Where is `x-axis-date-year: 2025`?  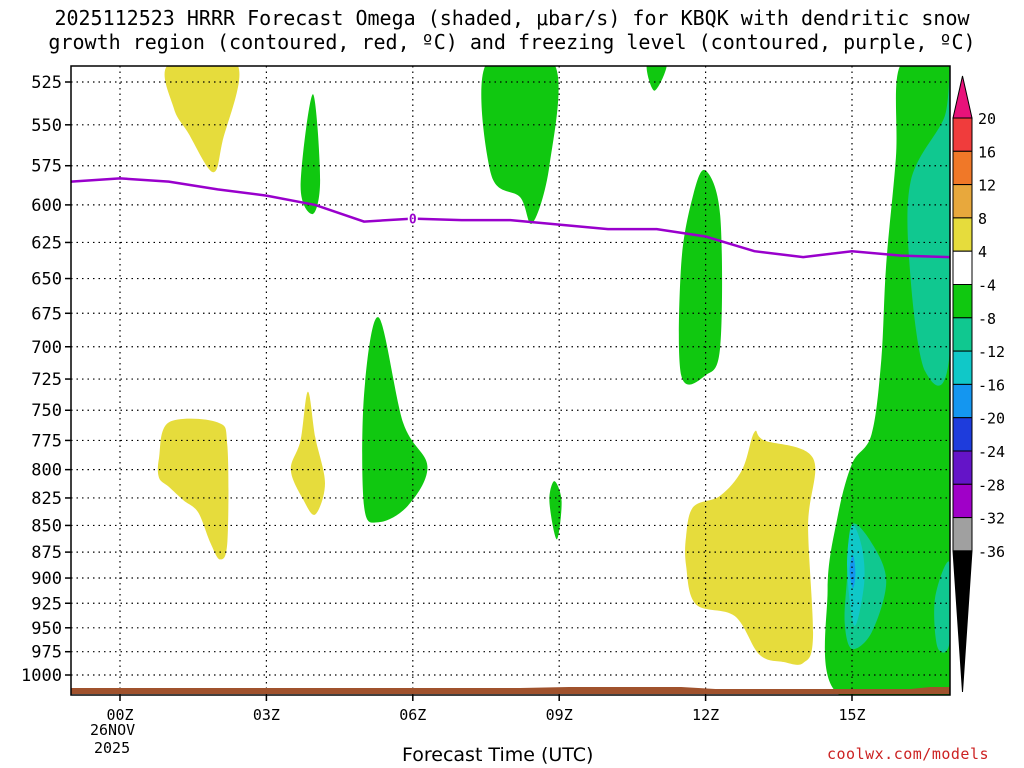 x-axis-date-year: 2025 is located at coordinates (112, 748).